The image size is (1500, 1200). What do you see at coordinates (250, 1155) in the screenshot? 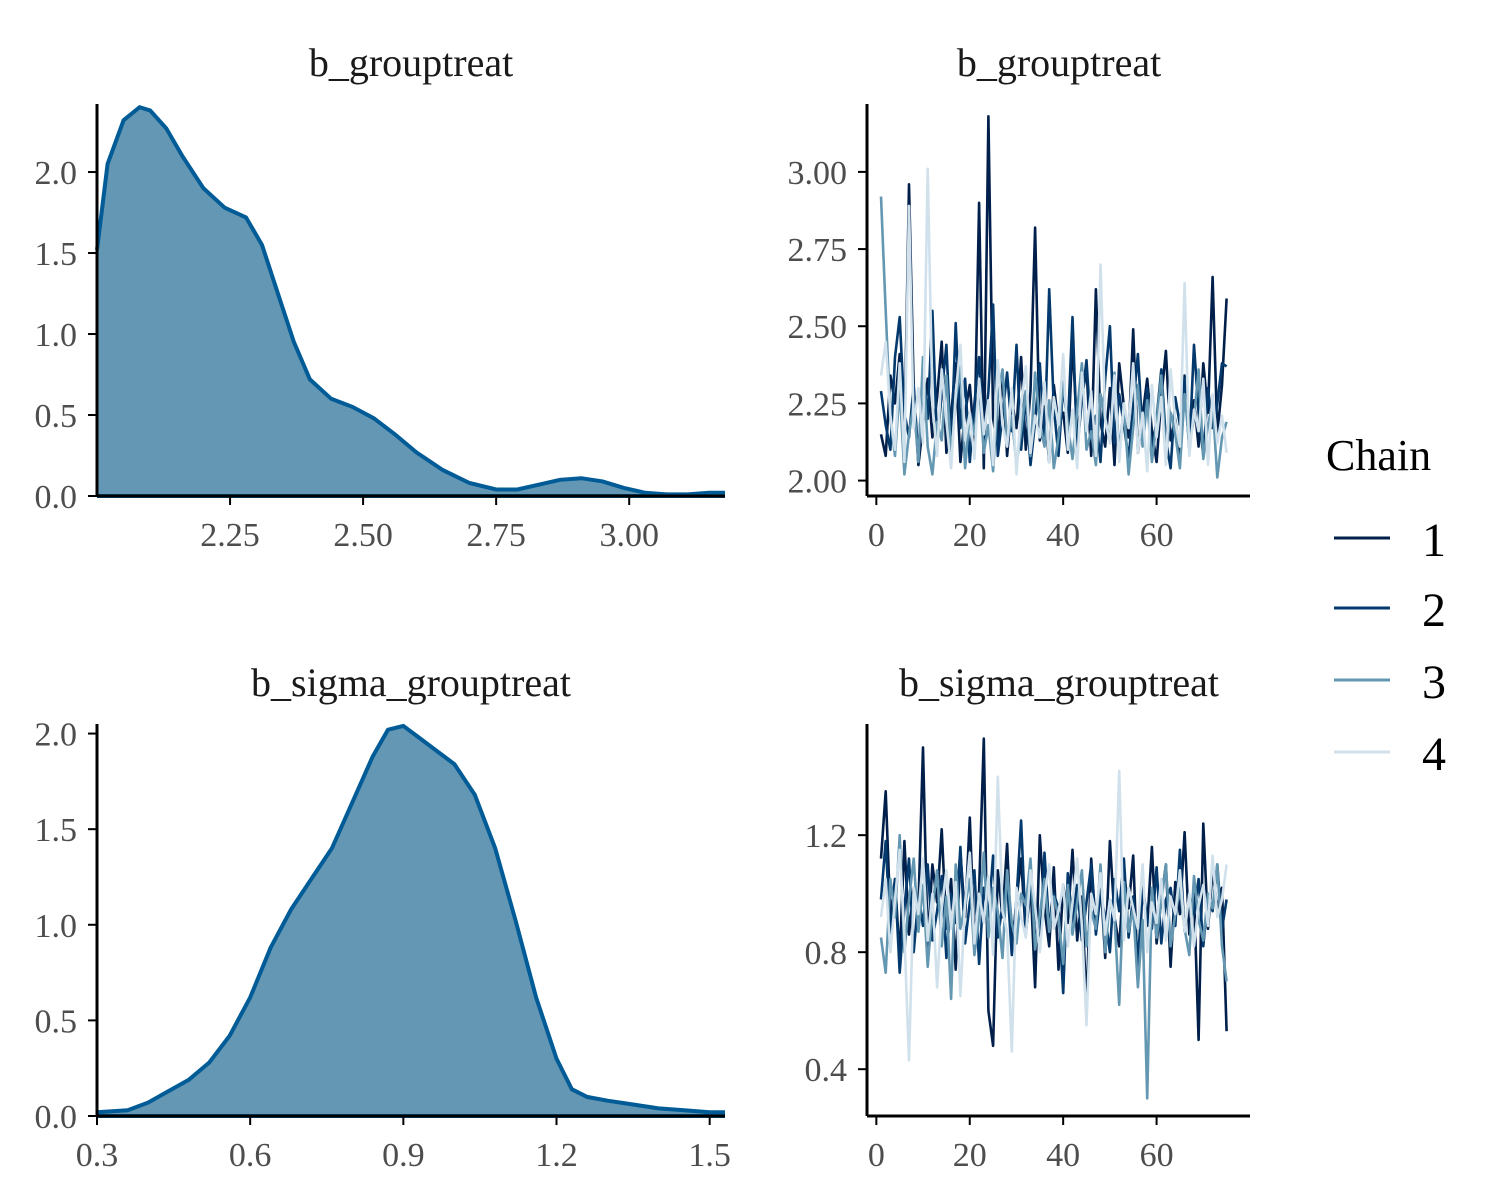
I see `x-tick-label: 0.6` at bounding box center [250, 1155].